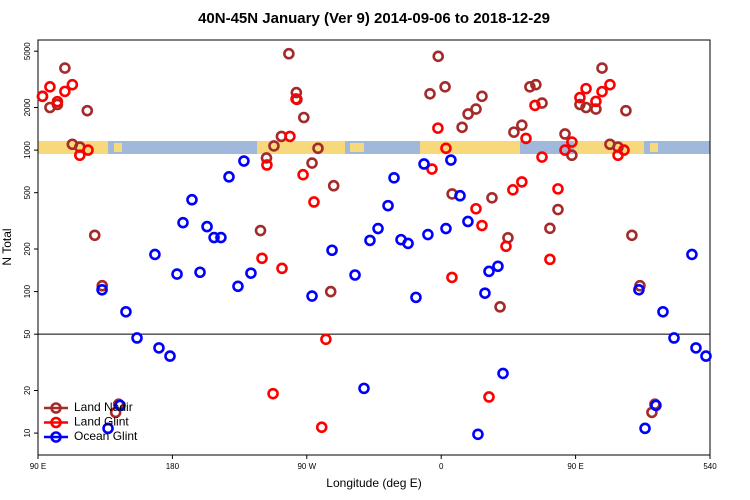  What do you see at coordinates (27, 432) in the screenshot?
I see `y-tick-label: 10` at bounding box center [27, 432].